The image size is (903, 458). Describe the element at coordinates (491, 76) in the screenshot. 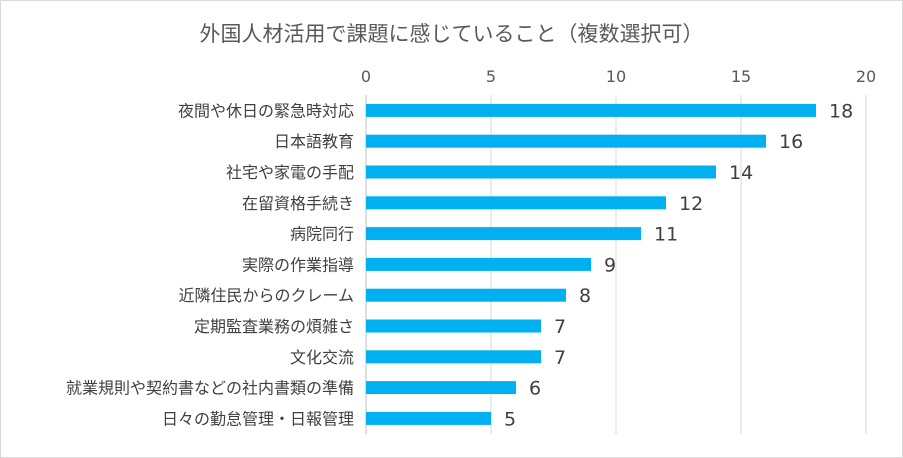

I see `x-tick-label: 5` at that location.